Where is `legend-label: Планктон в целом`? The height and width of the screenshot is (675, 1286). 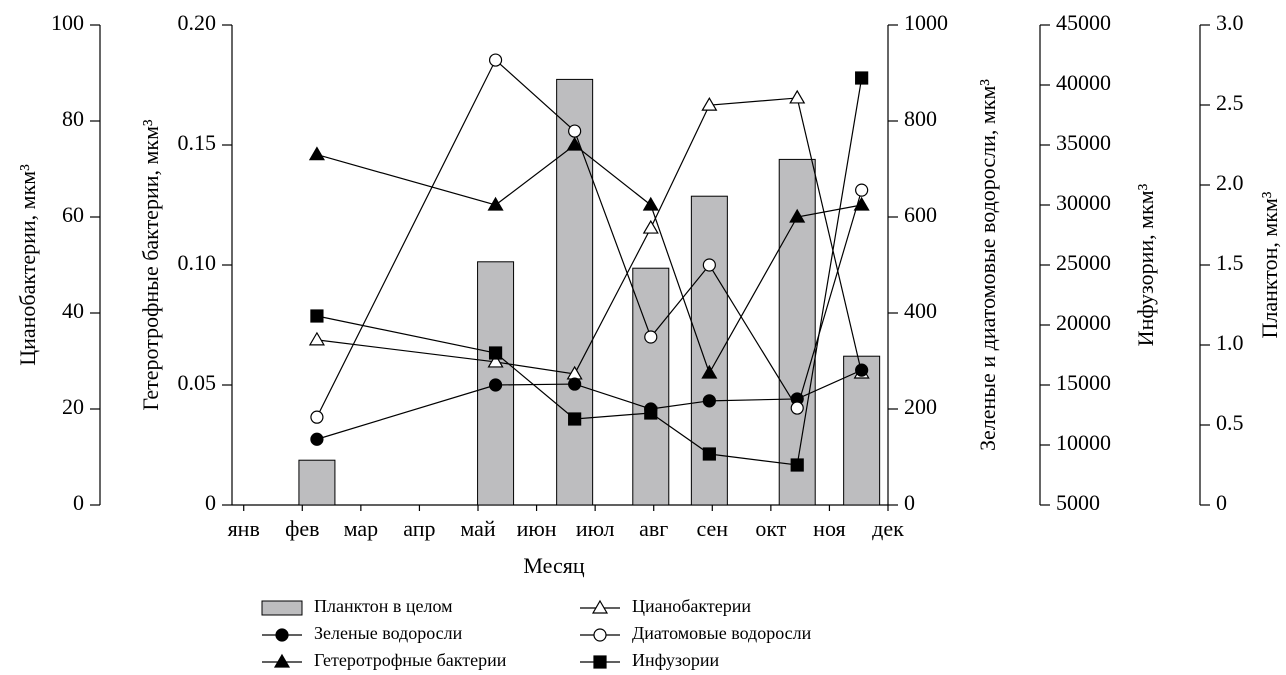 legend-label: Планктон в целом is located at coordinates (383, 606).